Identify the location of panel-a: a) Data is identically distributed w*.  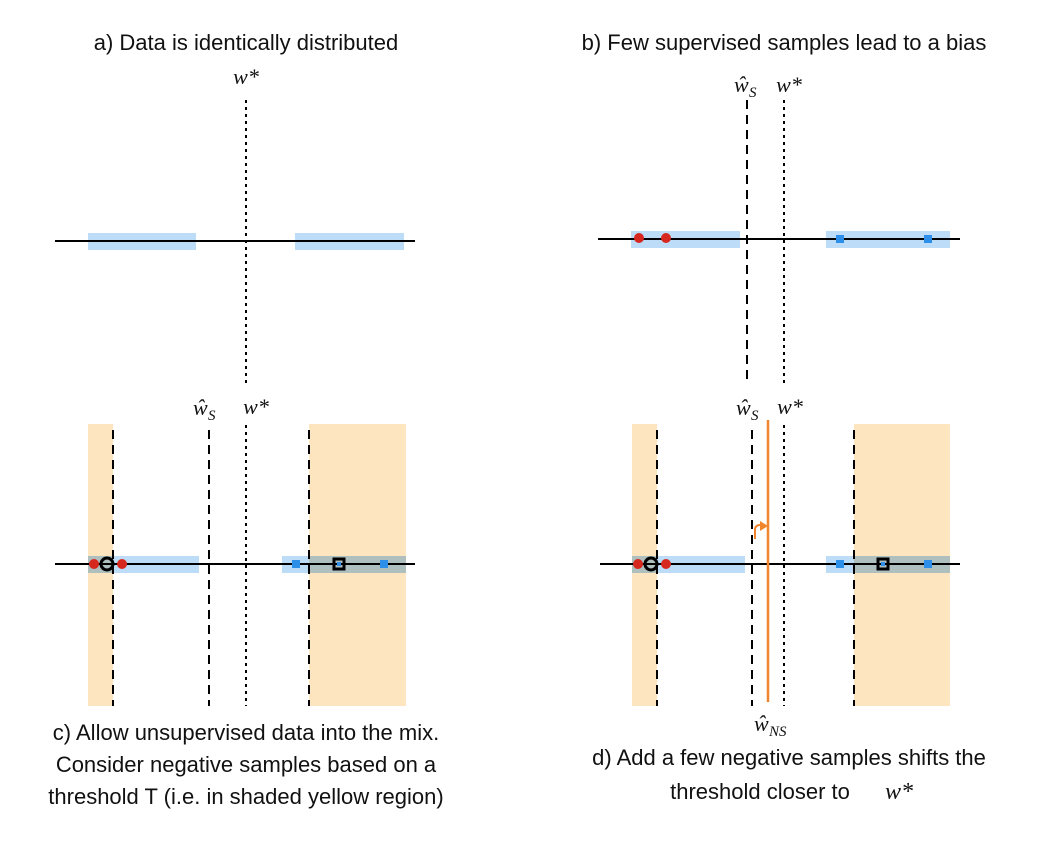
(235, 207).